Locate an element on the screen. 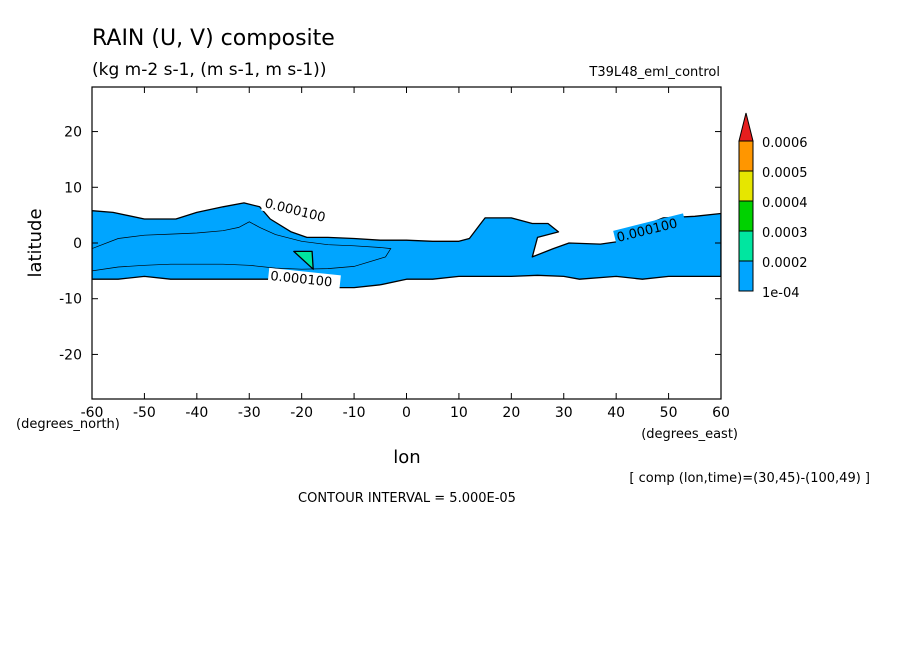  composite-info: [ comp (lon,time)=(30,45)-(100,49) ] is located at coordinates (749, 478).